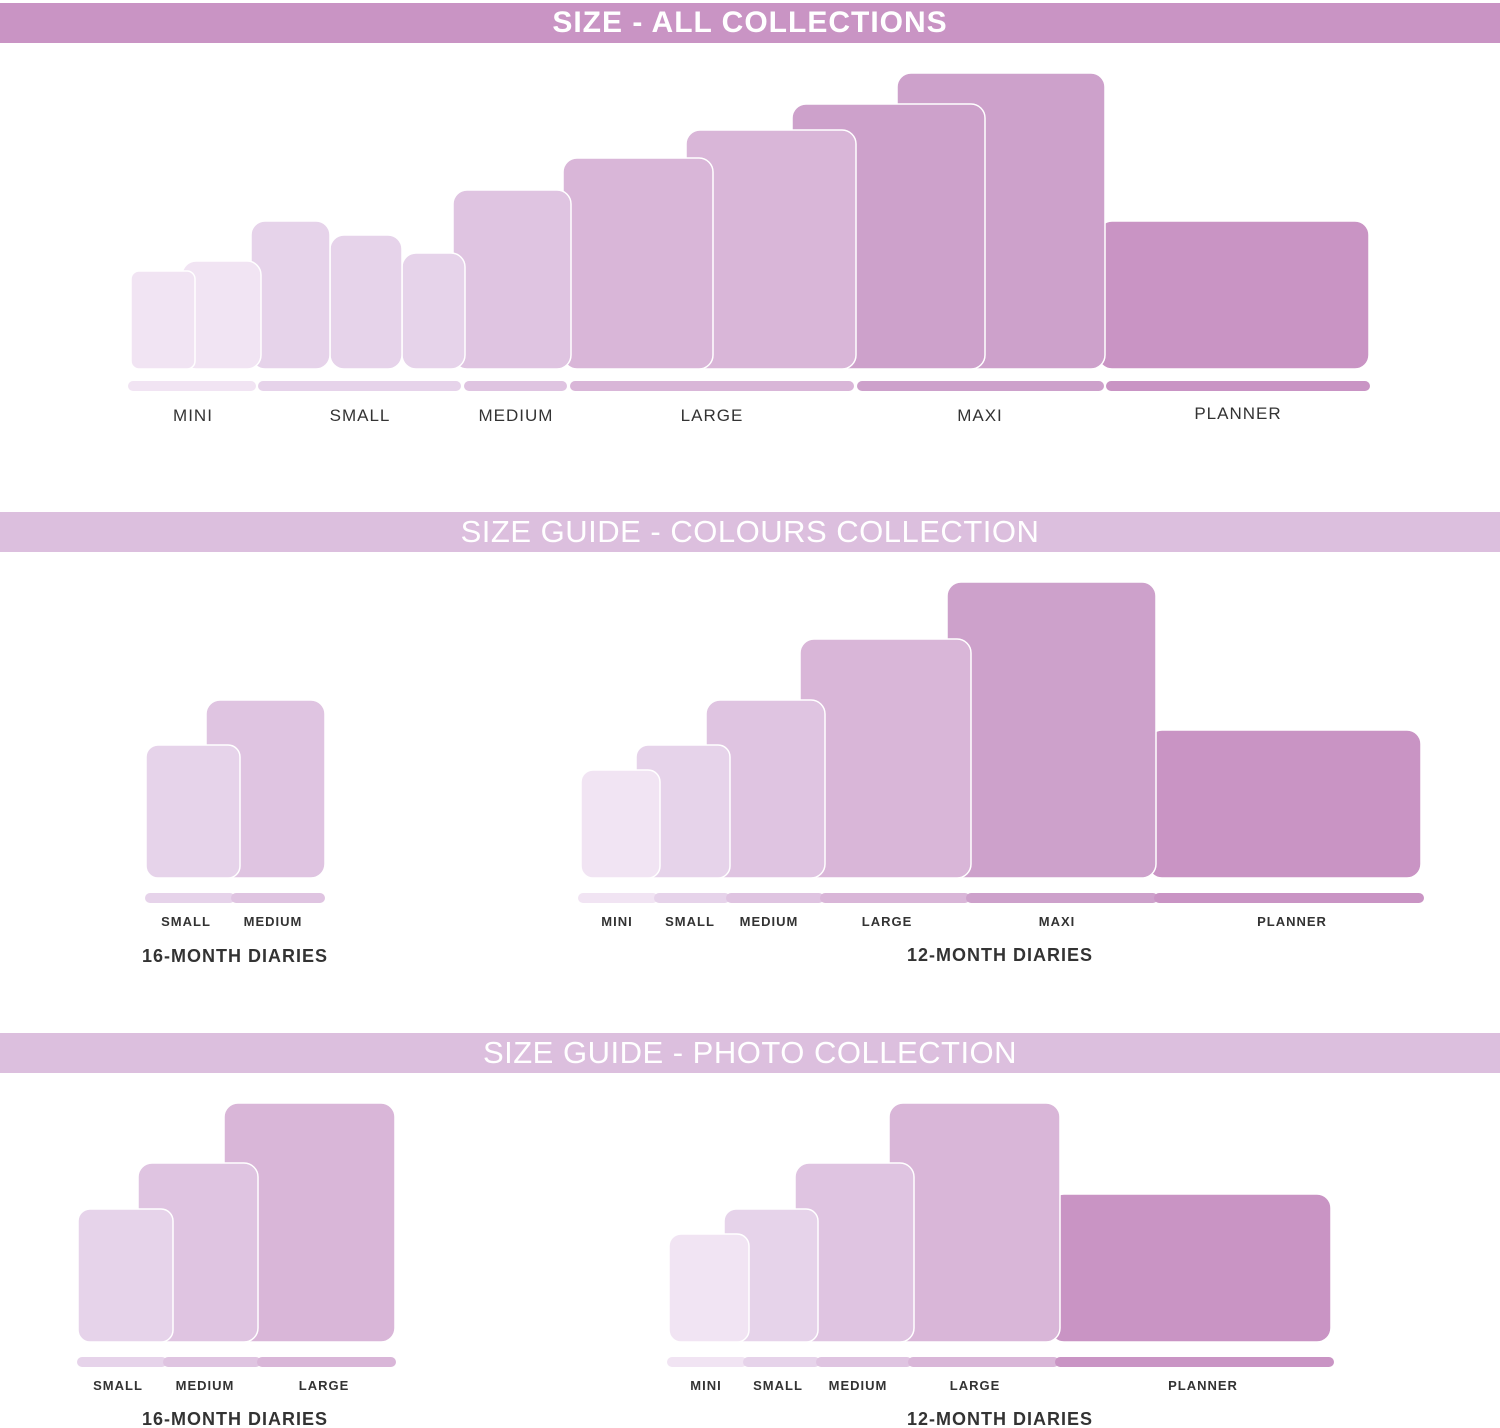  Describe the element at coordinates (638, 263) in the screenshot. I see `large-diary-shape` at that location.